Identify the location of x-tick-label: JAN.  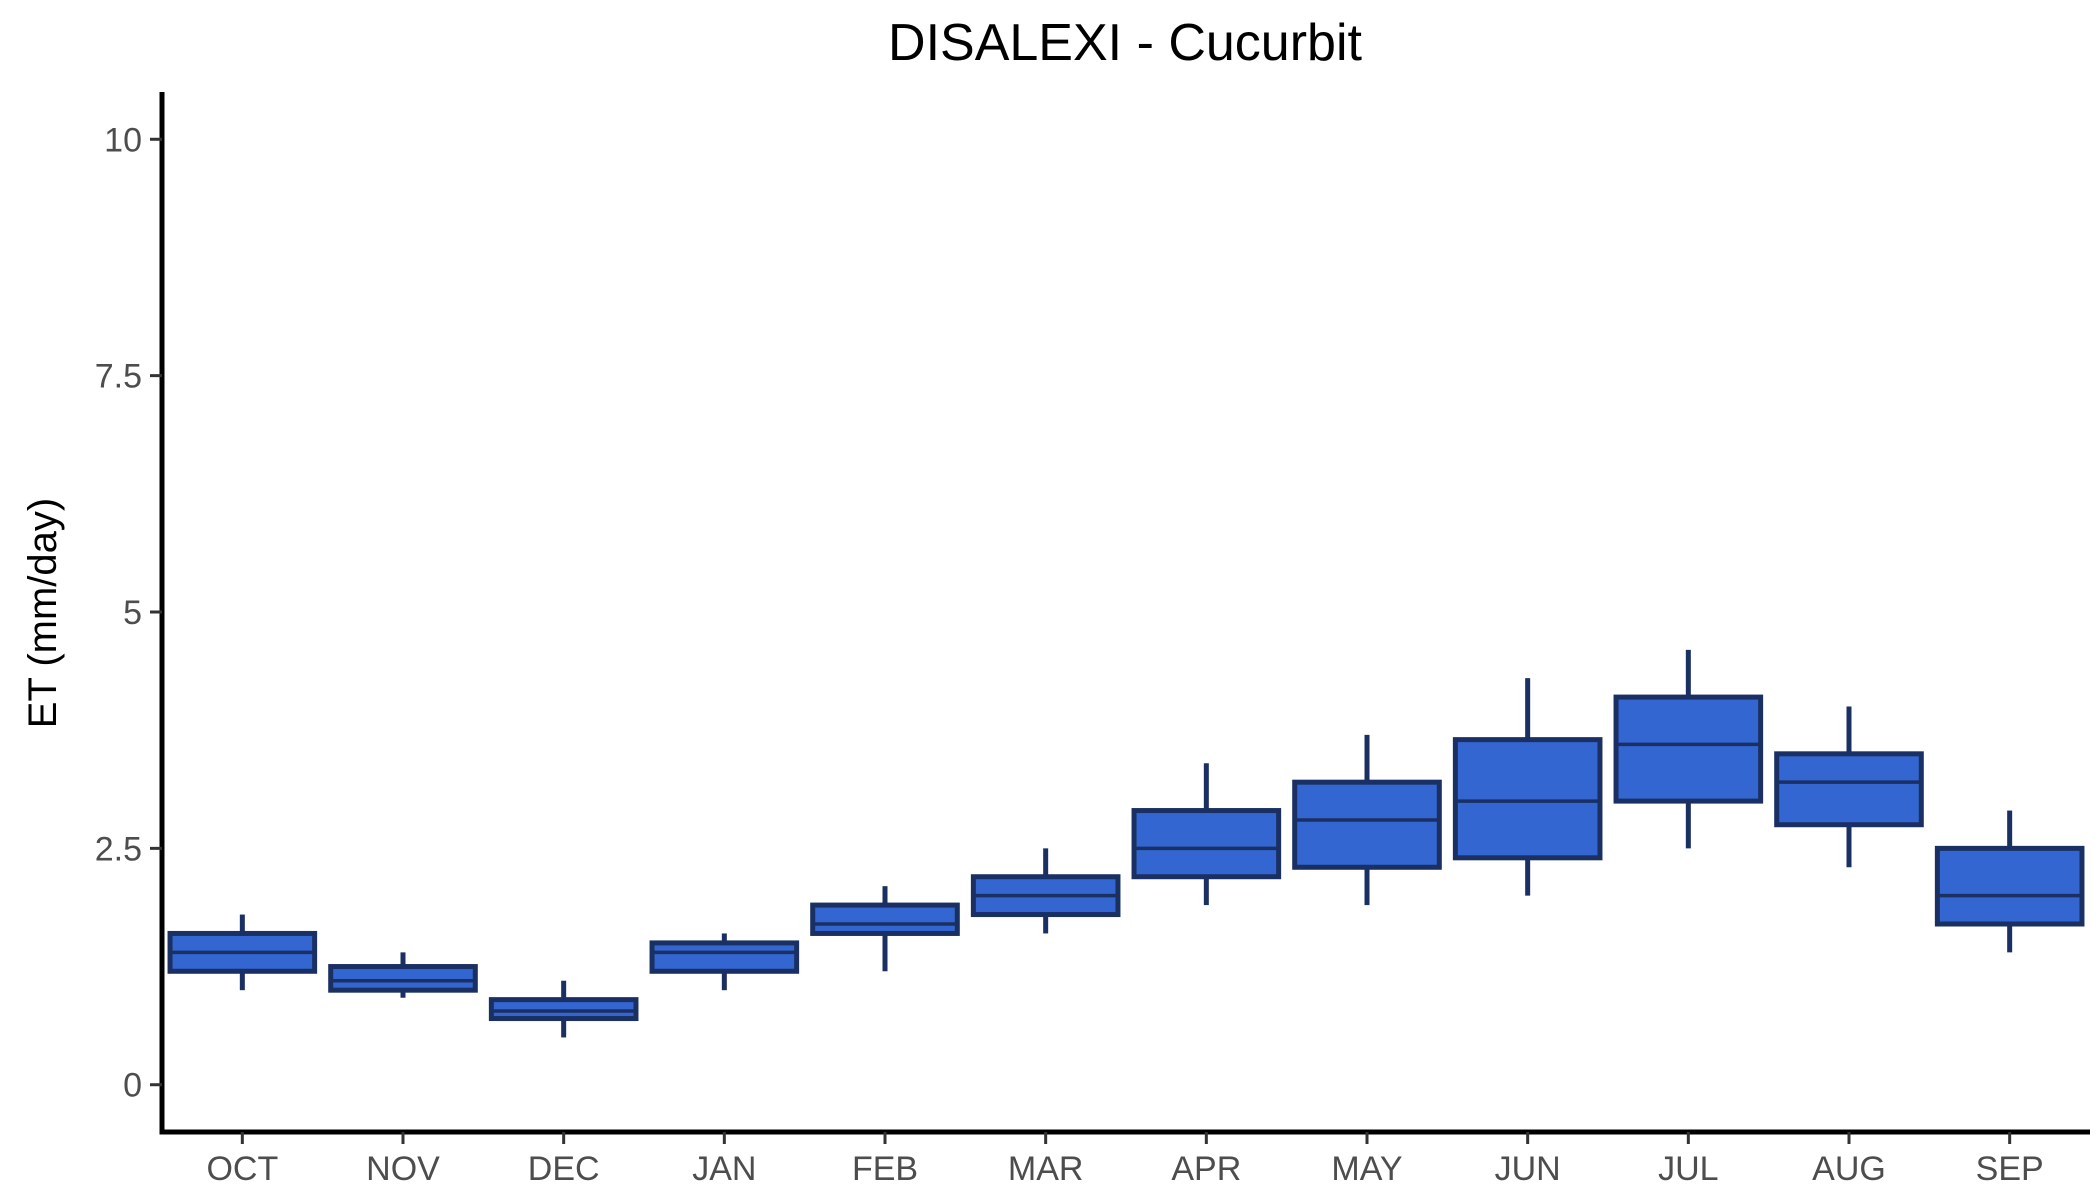
(724, 1169).